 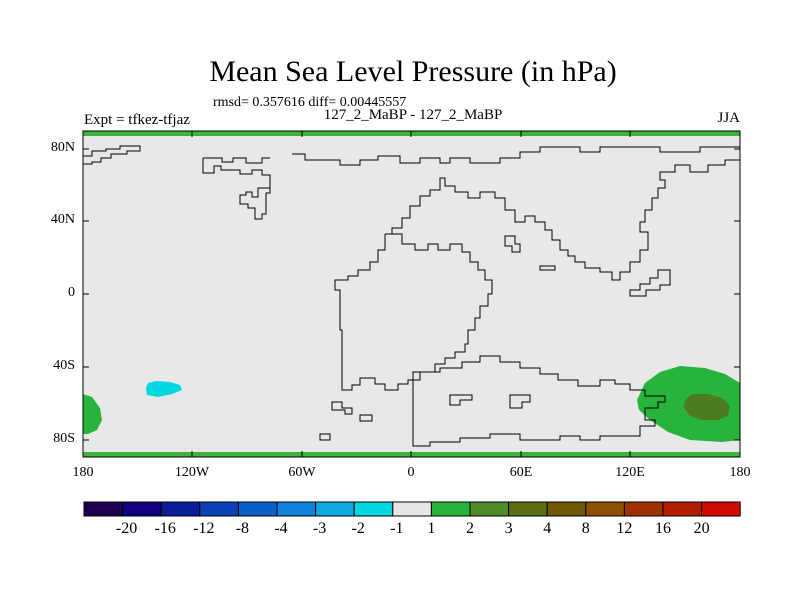 I want to click on colorbar-label: 1, so click(x=431, y=528).